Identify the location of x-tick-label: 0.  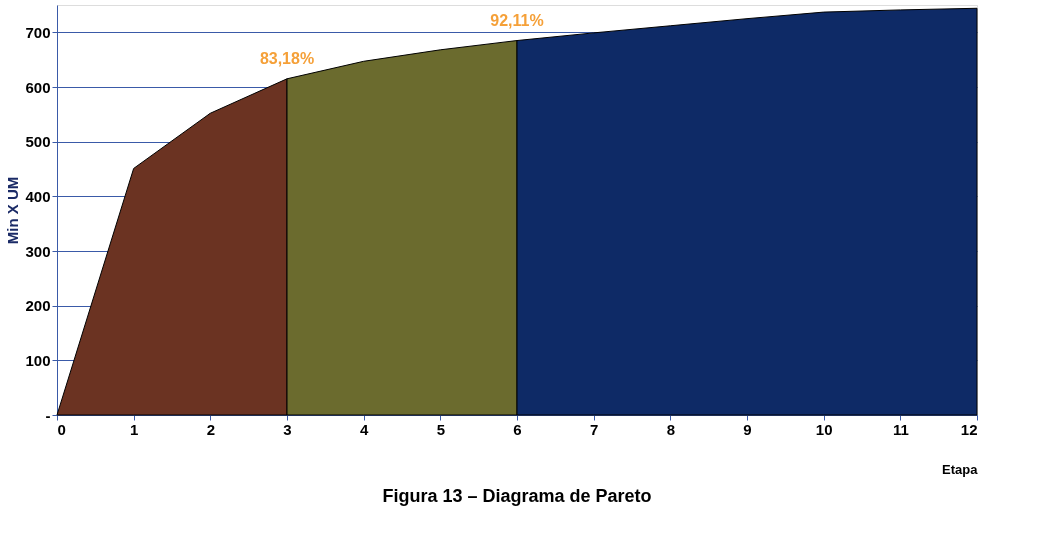
(61, 429).